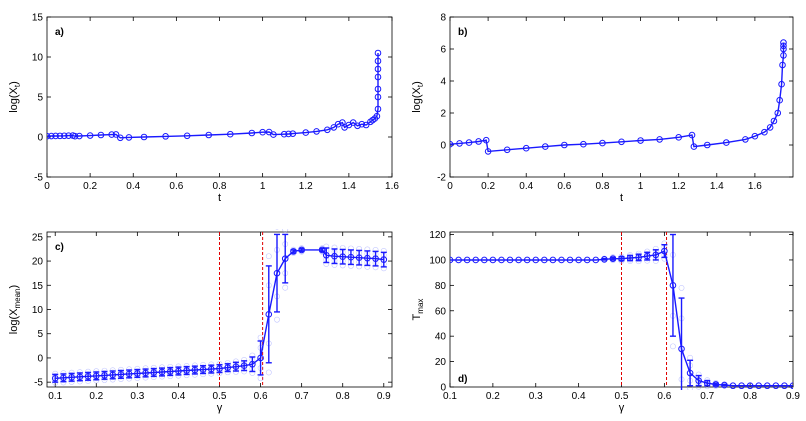 The height and width of the screenshot is (421, 806). Describe the element at coordinates (17, 85) in the screenshot. I see `y-axis-label-sub: t` at that location.